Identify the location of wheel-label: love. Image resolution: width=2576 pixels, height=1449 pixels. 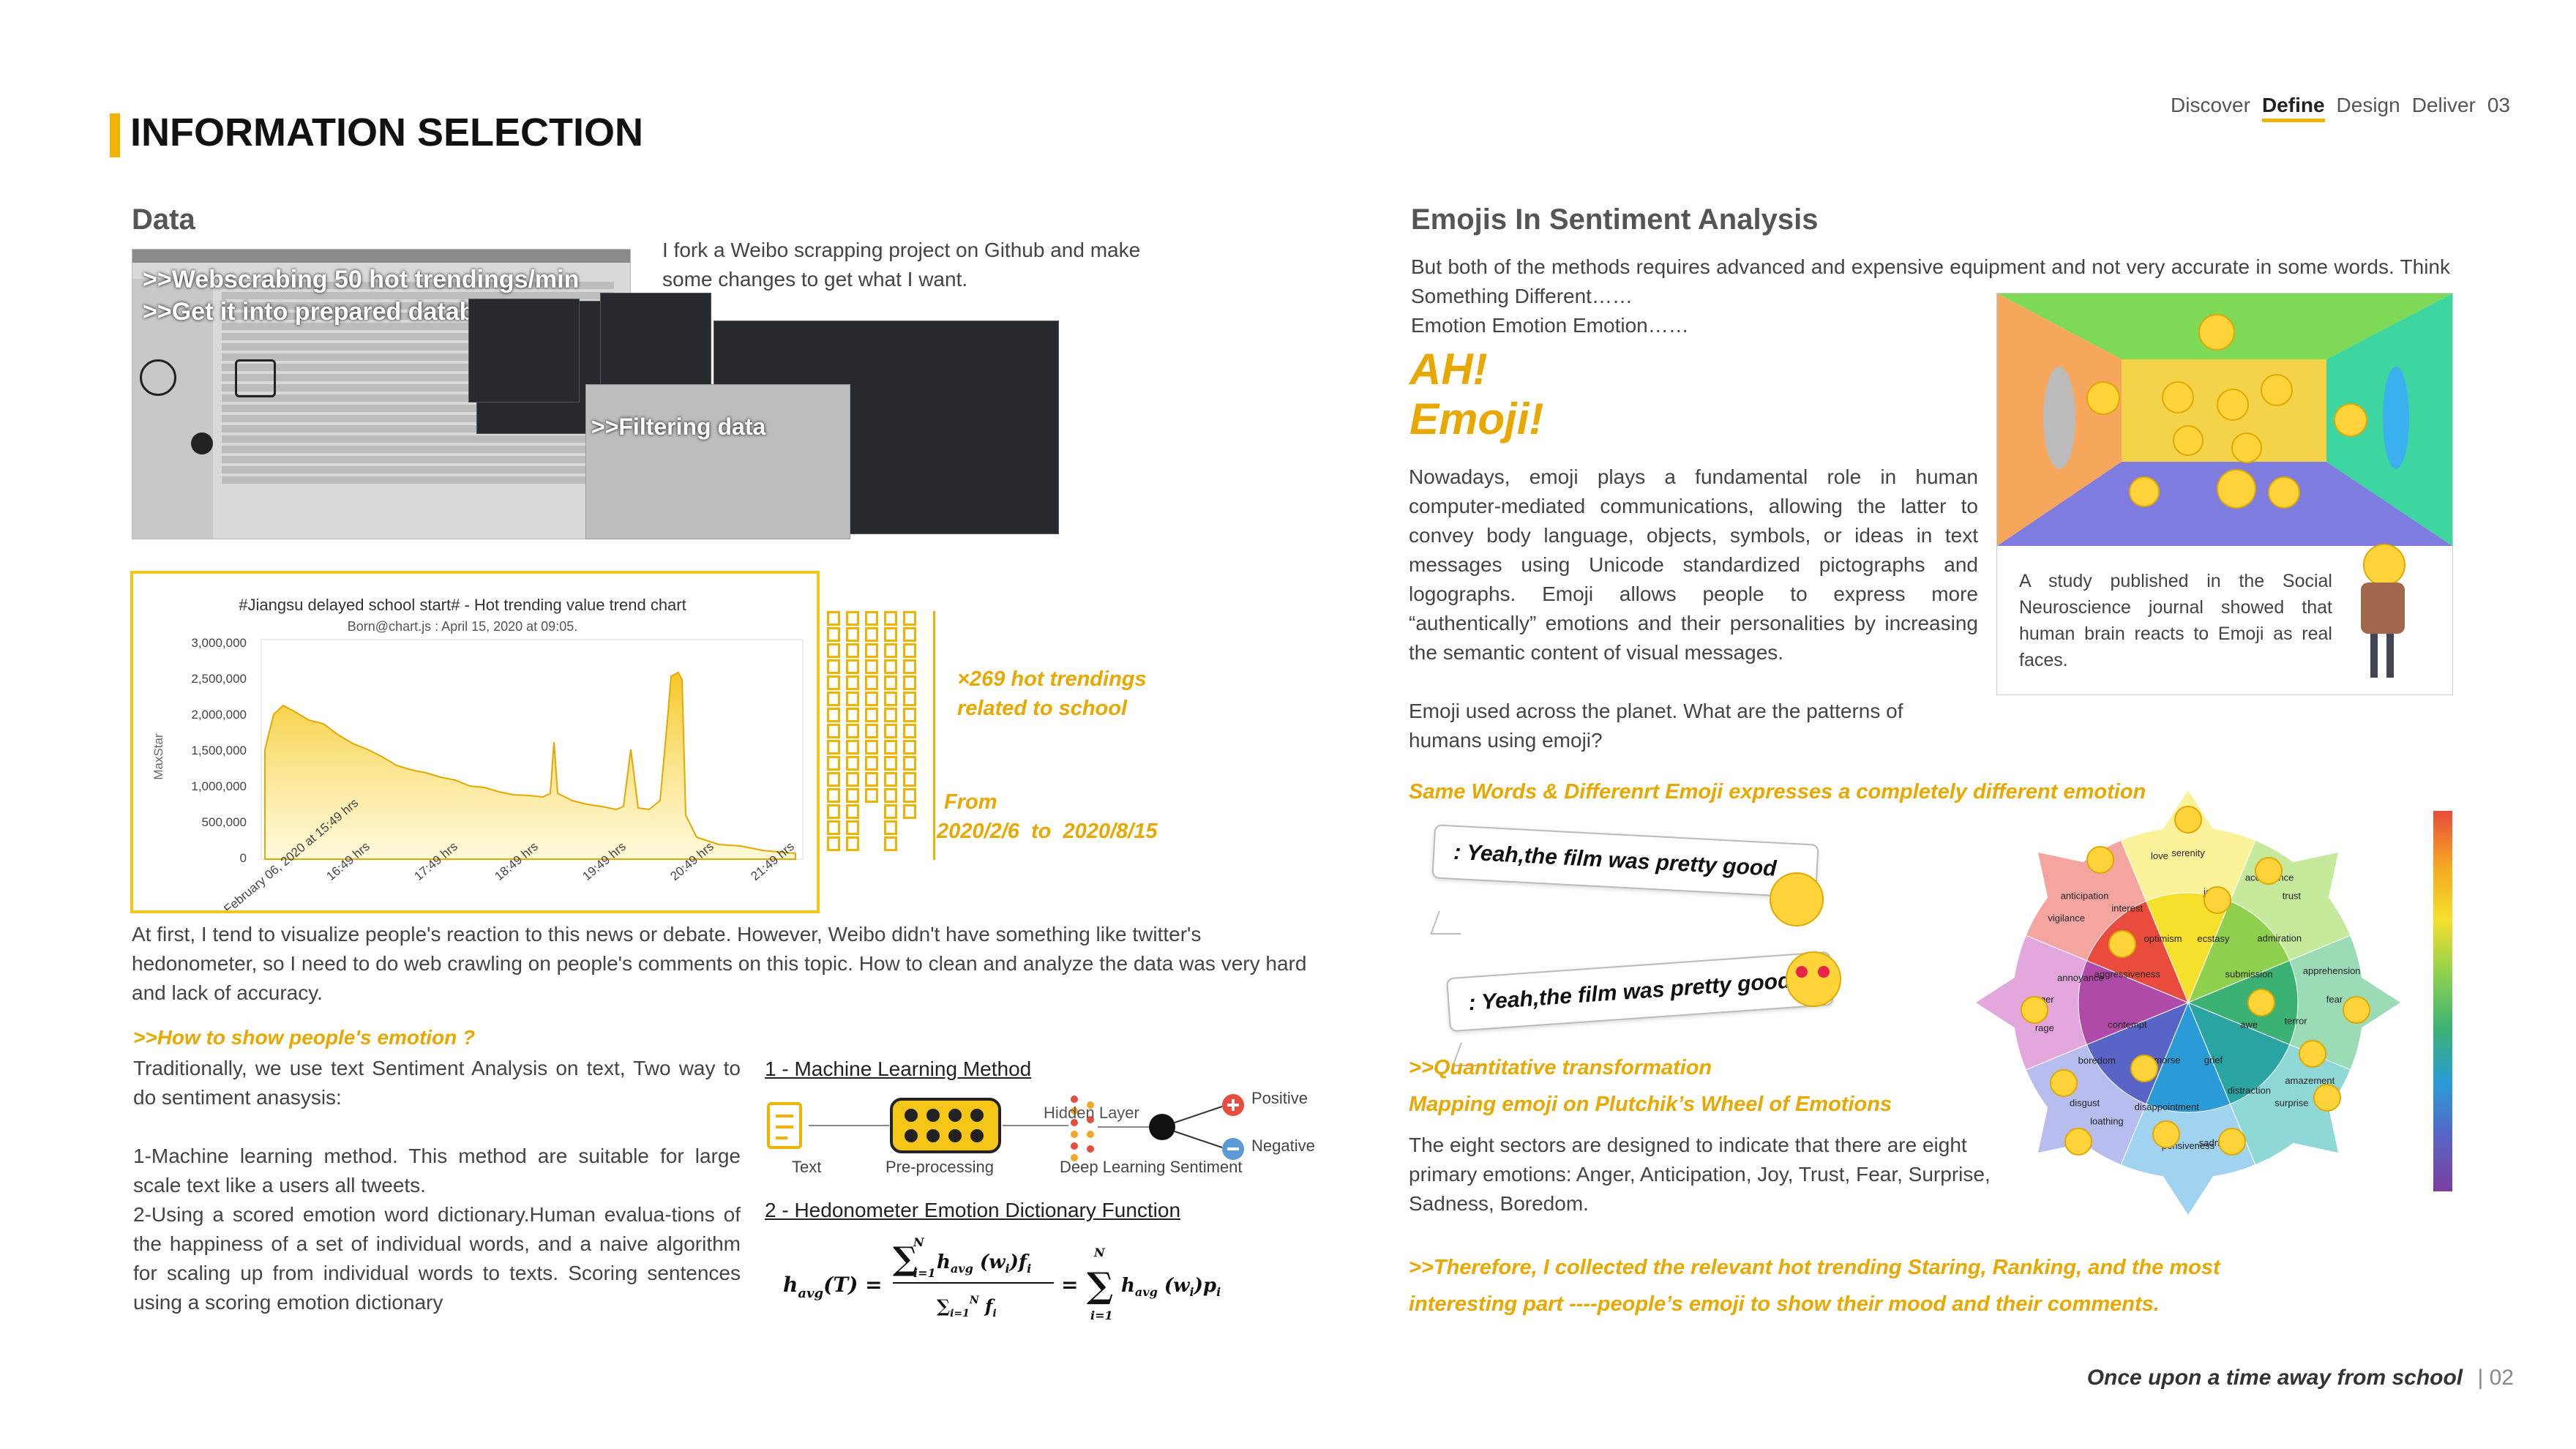
(2159, 855).